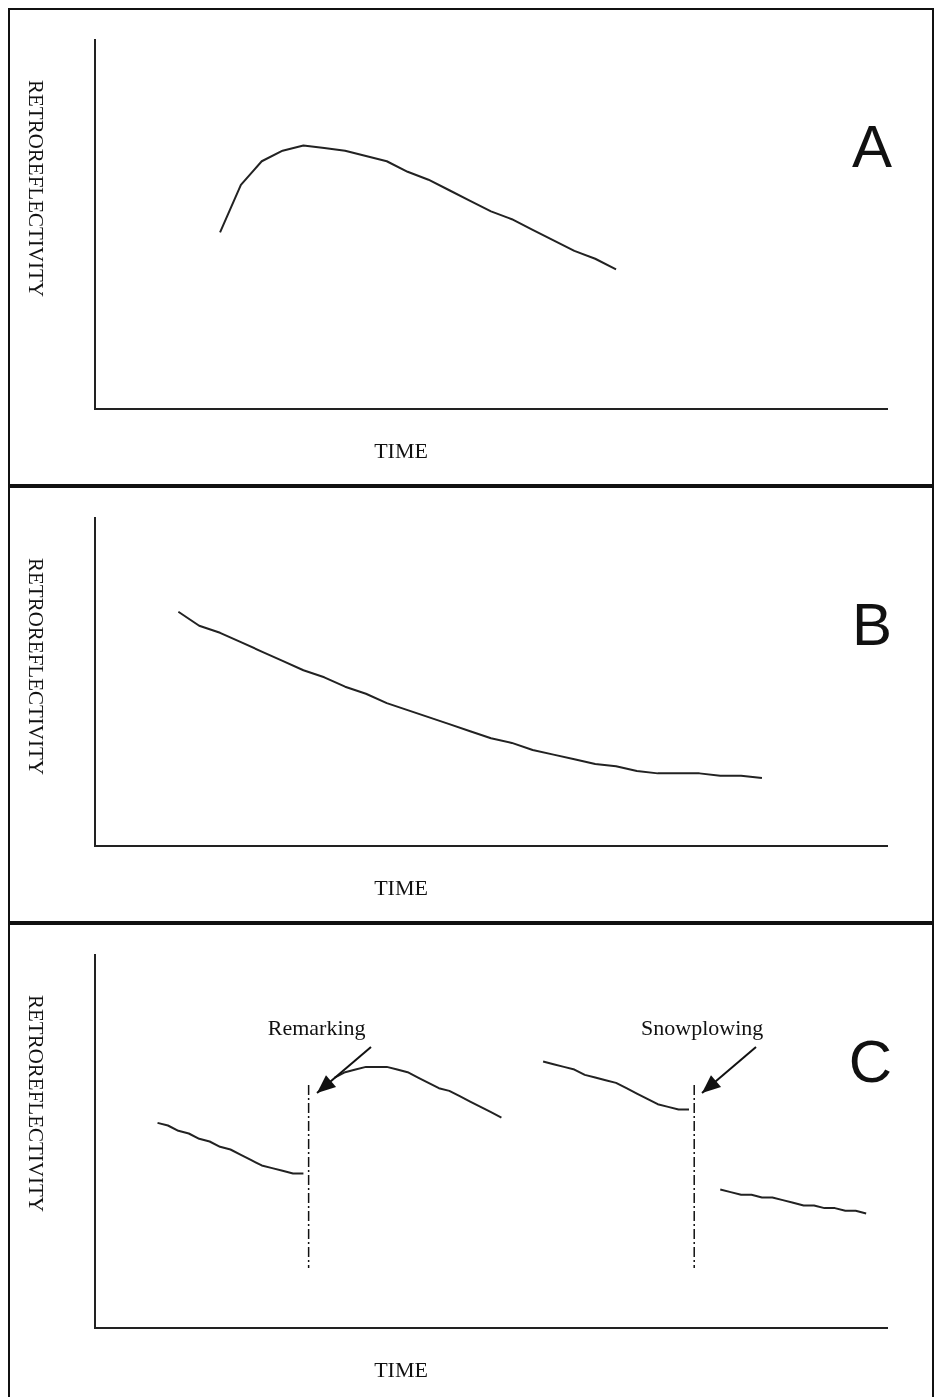  I want to click on chart-title: C, so click(870, 1061).